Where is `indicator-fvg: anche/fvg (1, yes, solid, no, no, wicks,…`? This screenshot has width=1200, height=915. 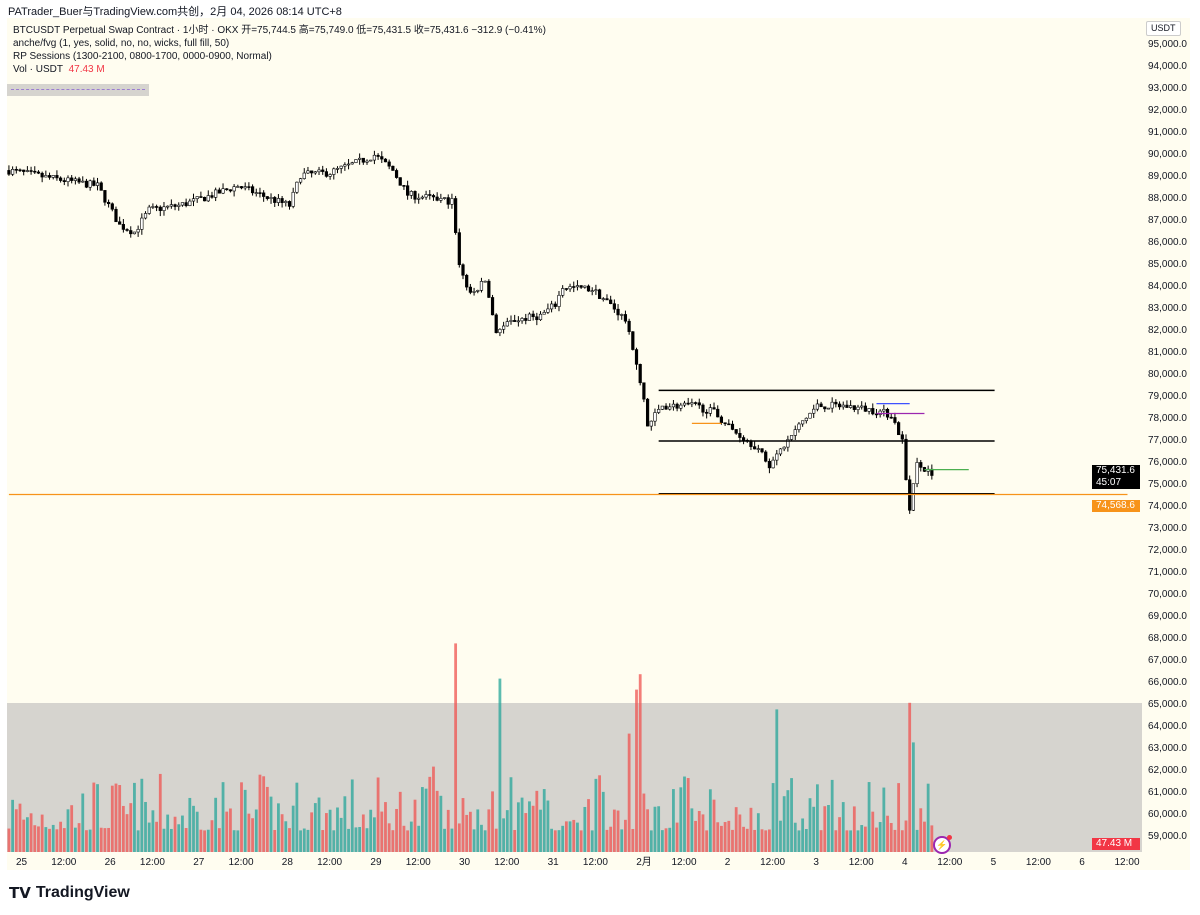 indicator-fvg: anche/fvg (1, yes, solid, no, no, wicks,… is located at coordinates (121, 43).